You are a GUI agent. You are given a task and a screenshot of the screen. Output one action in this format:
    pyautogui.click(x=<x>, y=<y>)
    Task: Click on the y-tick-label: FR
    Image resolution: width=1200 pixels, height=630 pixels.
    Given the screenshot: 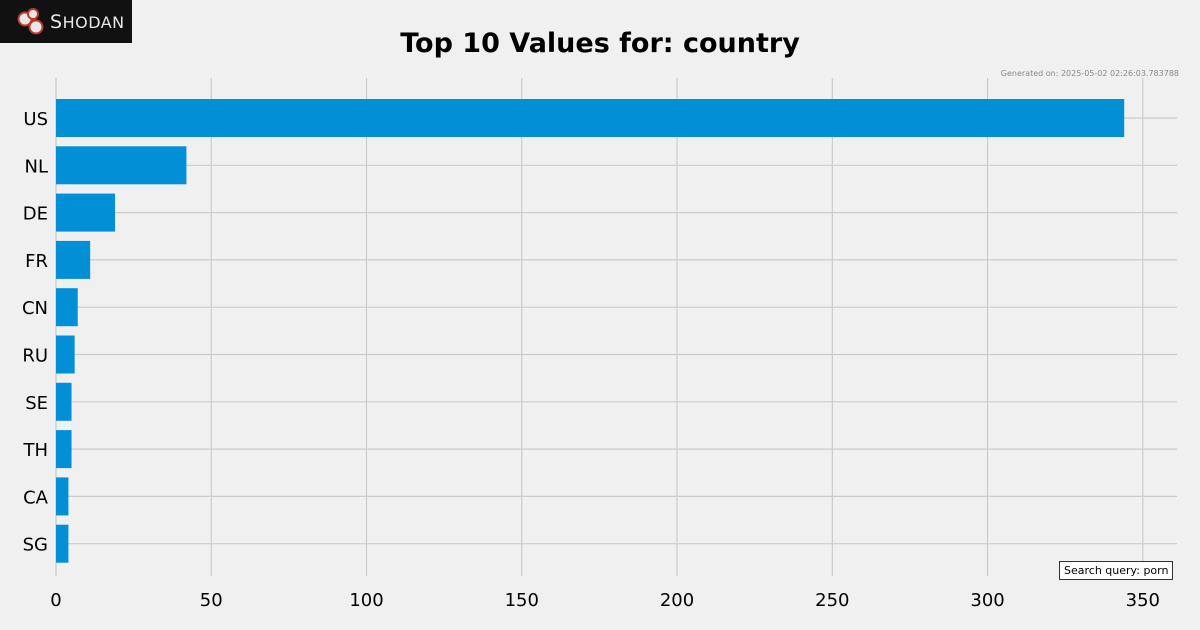 What is the action you would take?
    pyautogui.click(x=36, y=261)
    